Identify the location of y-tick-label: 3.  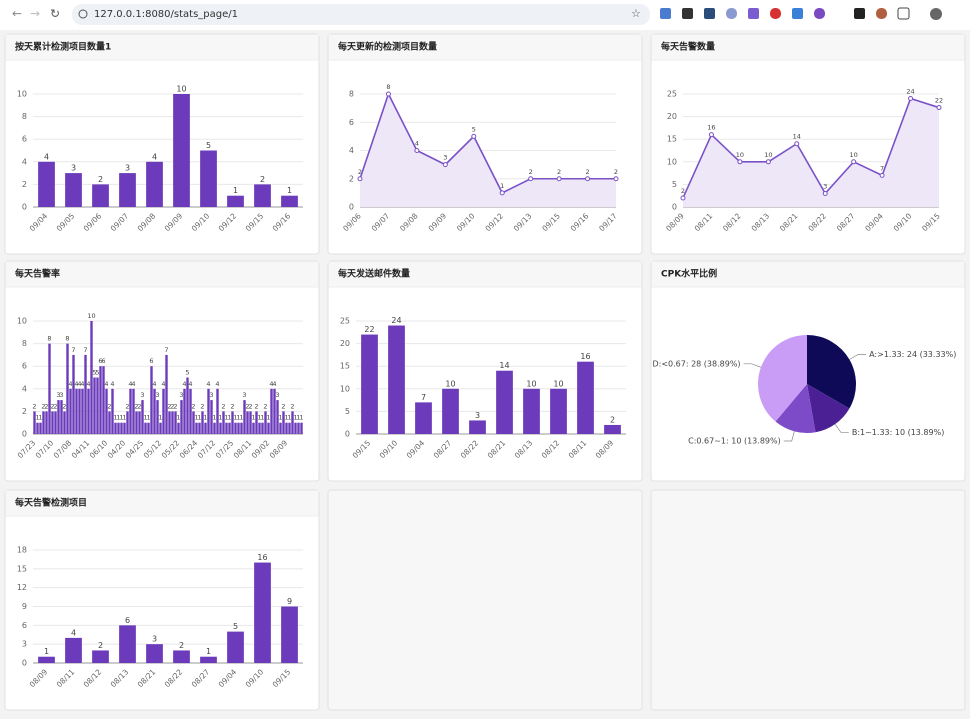
(24, 644).